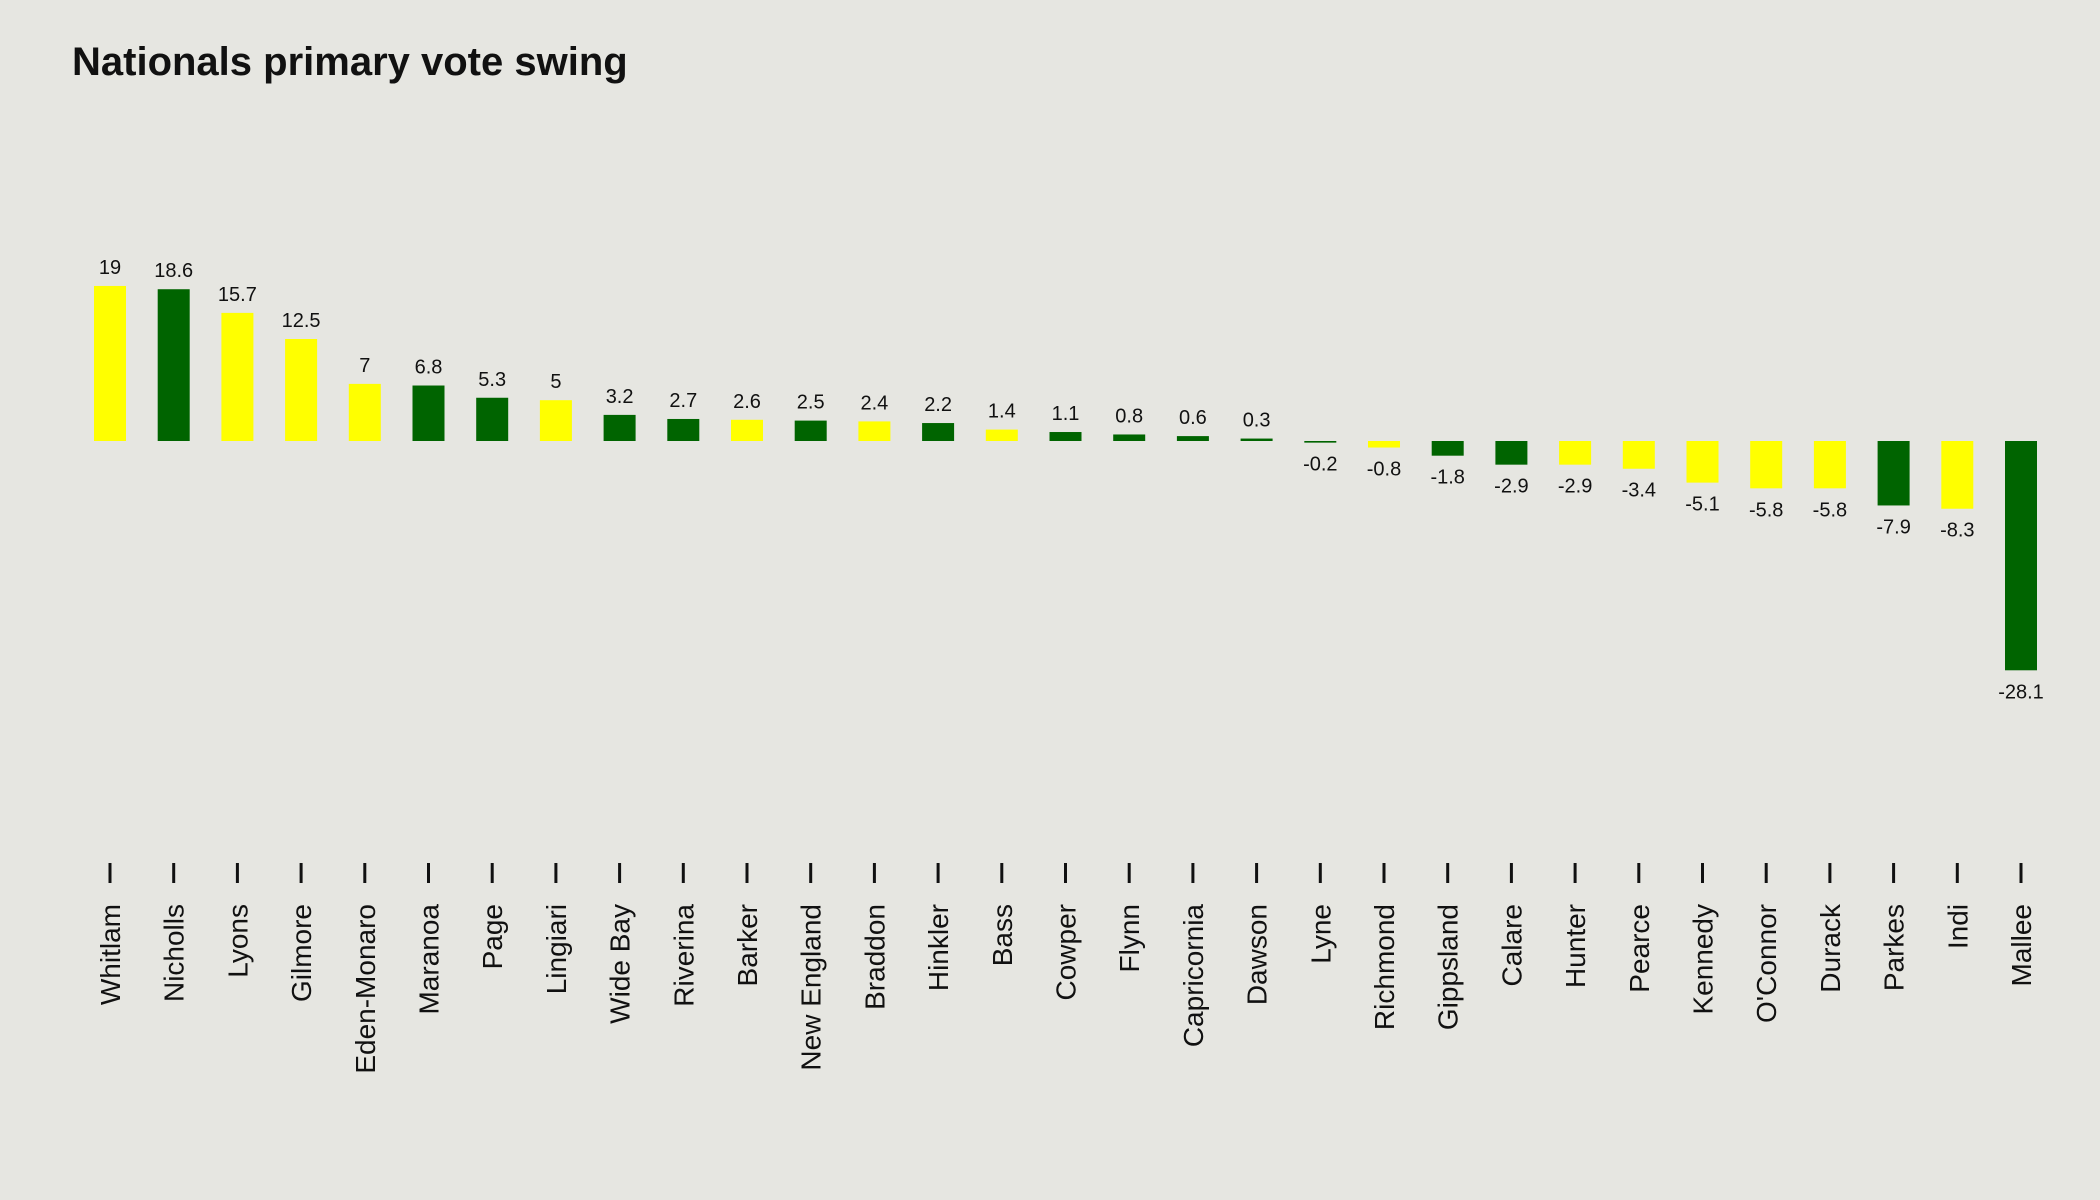  Describe the element at coordinates (1257, 421) in the screenshot. I see `data-label: 0.3` at that location.